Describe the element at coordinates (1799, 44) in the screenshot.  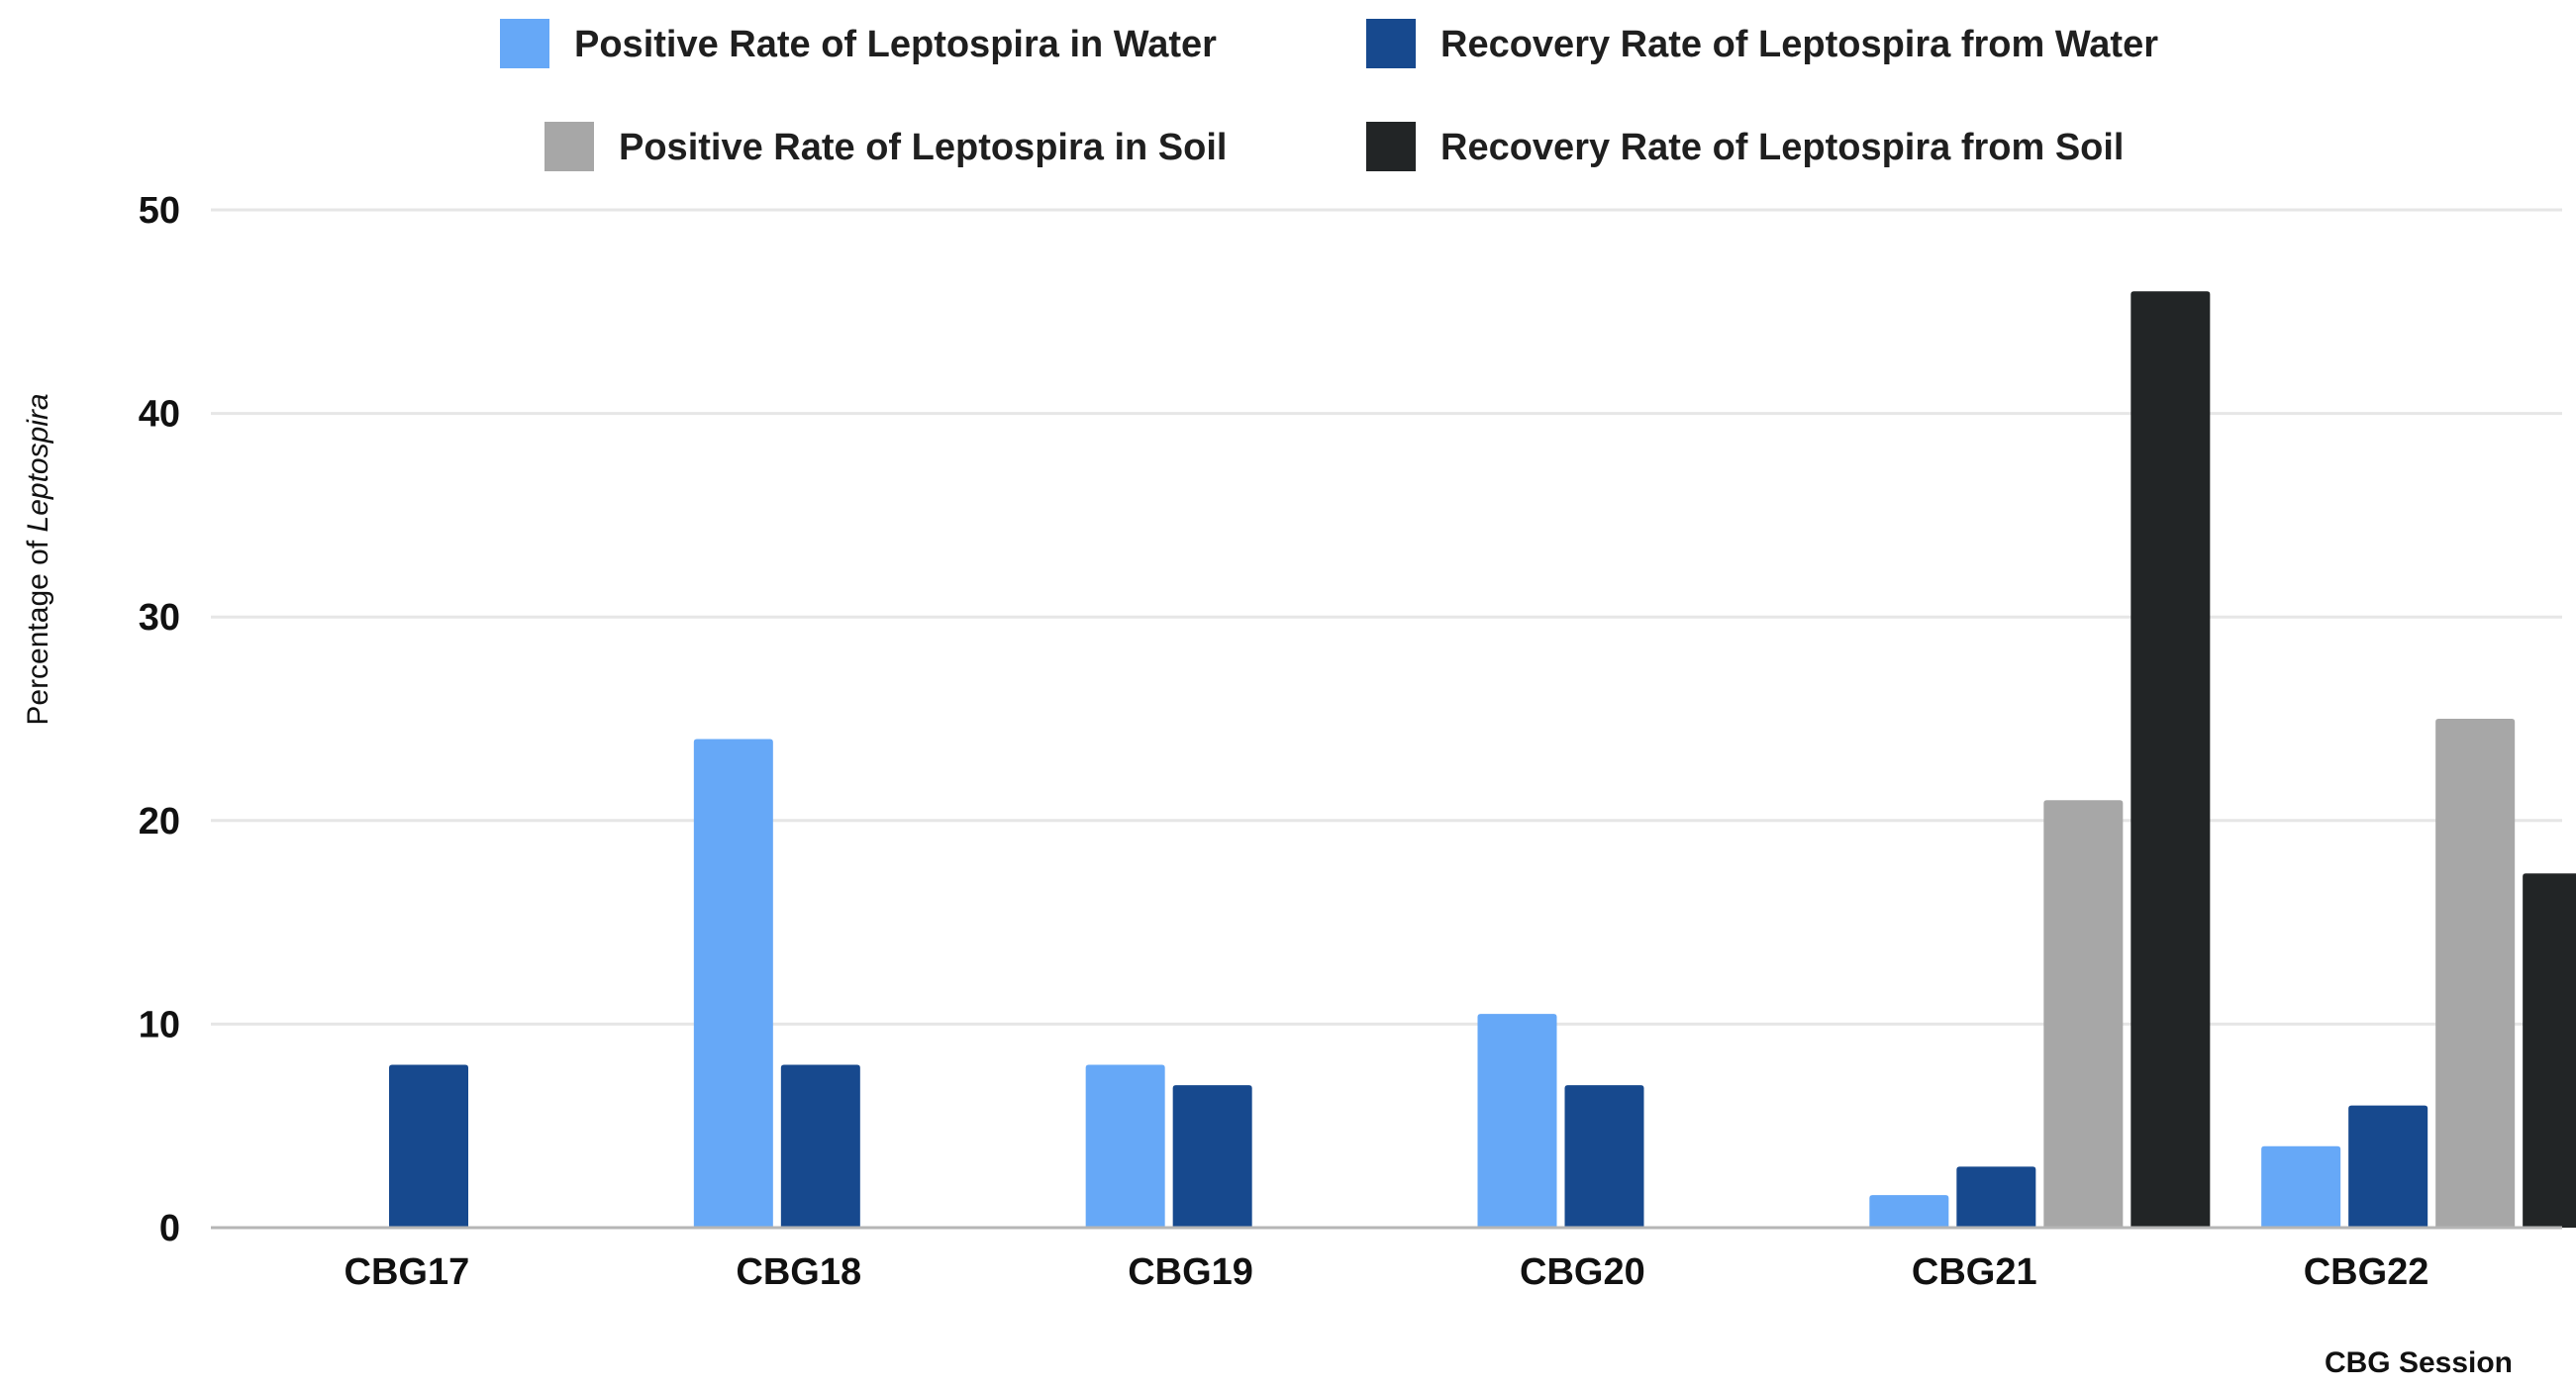
I see `legend-label: Recovery Rate of Leptospira from Water` at that location.